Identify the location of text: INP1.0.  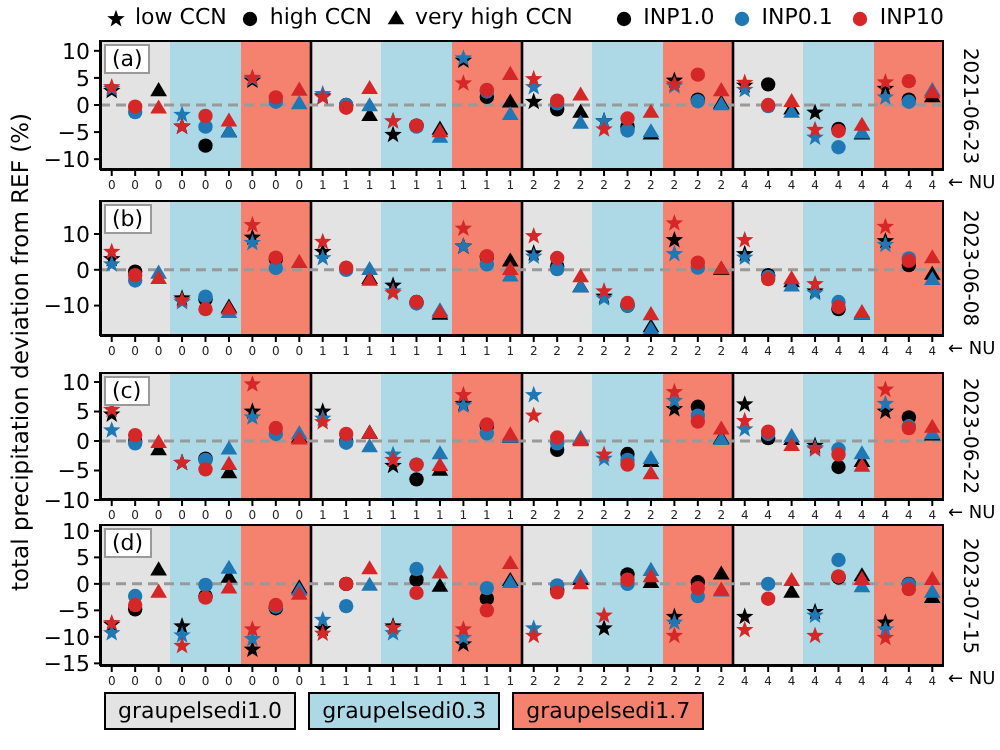
(678, 18).